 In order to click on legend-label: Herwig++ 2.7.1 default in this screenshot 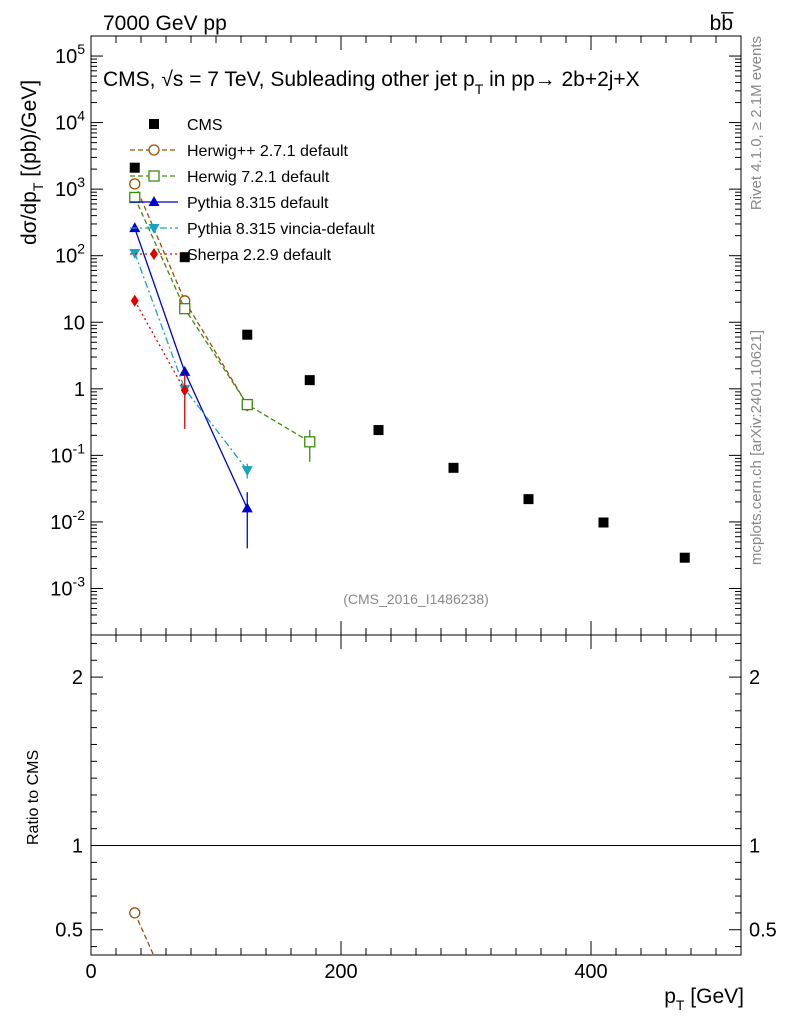, I will do `click(268, 151)`.